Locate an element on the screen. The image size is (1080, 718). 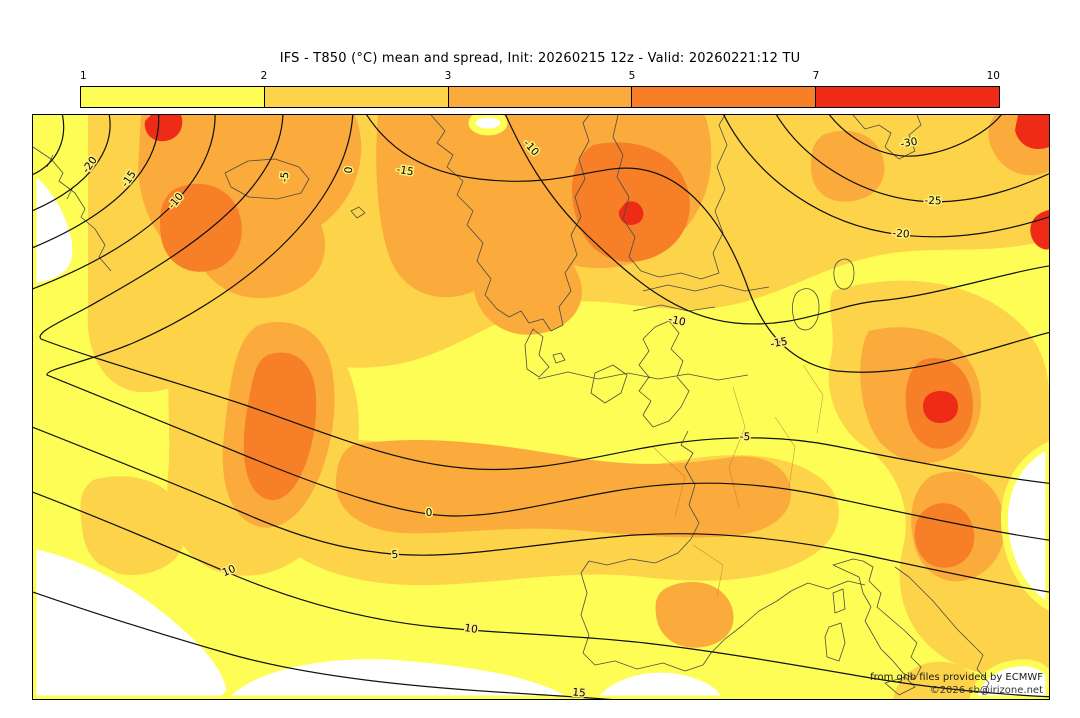
contour-label: -20 is located at coordinates (901, 233).